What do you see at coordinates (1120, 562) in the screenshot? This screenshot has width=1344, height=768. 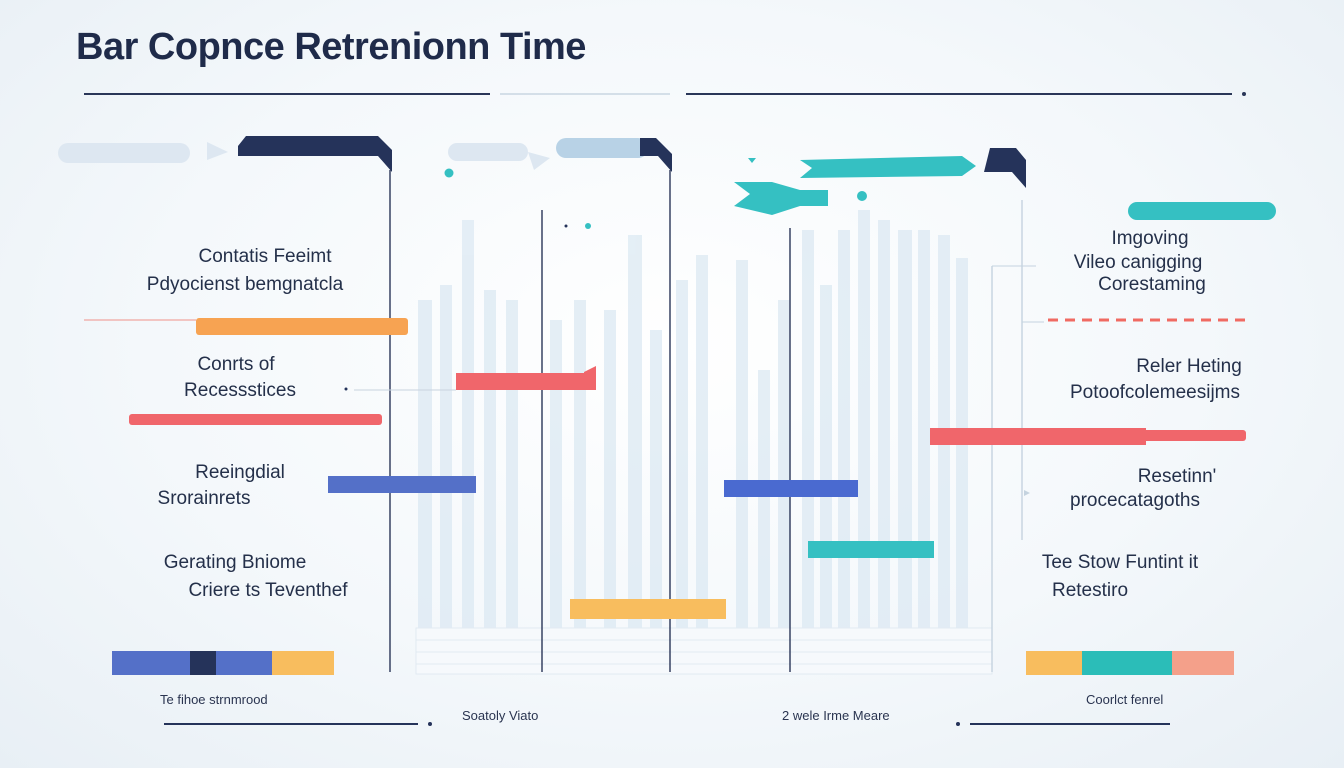 I see `right-label-4a: Tee Stow Funtint it` at bounding box center [1120, 562].